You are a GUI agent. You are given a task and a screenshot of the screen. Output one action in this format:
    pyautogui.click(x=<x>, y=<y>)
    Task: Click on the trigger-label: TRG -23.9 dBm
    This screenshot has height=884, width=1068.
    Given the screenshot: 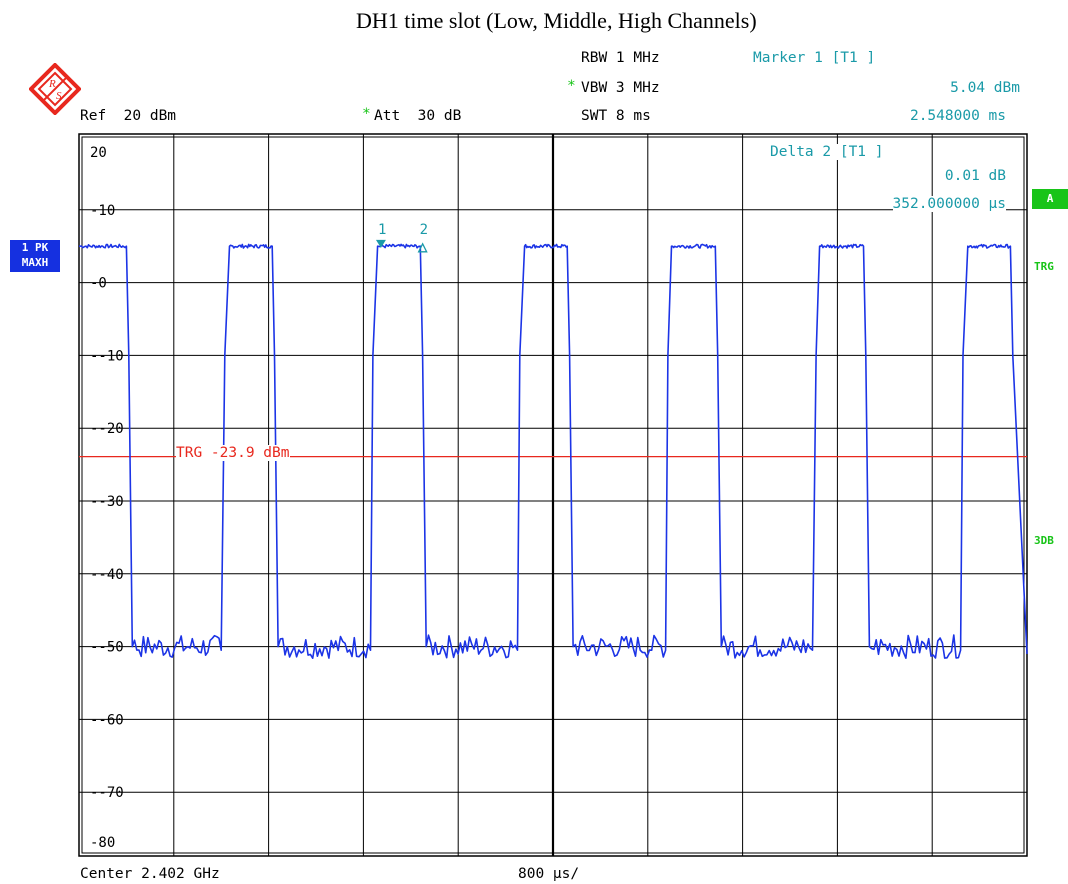 What is the action you would take?
    pyautogui.click(x=233, y=453)
    